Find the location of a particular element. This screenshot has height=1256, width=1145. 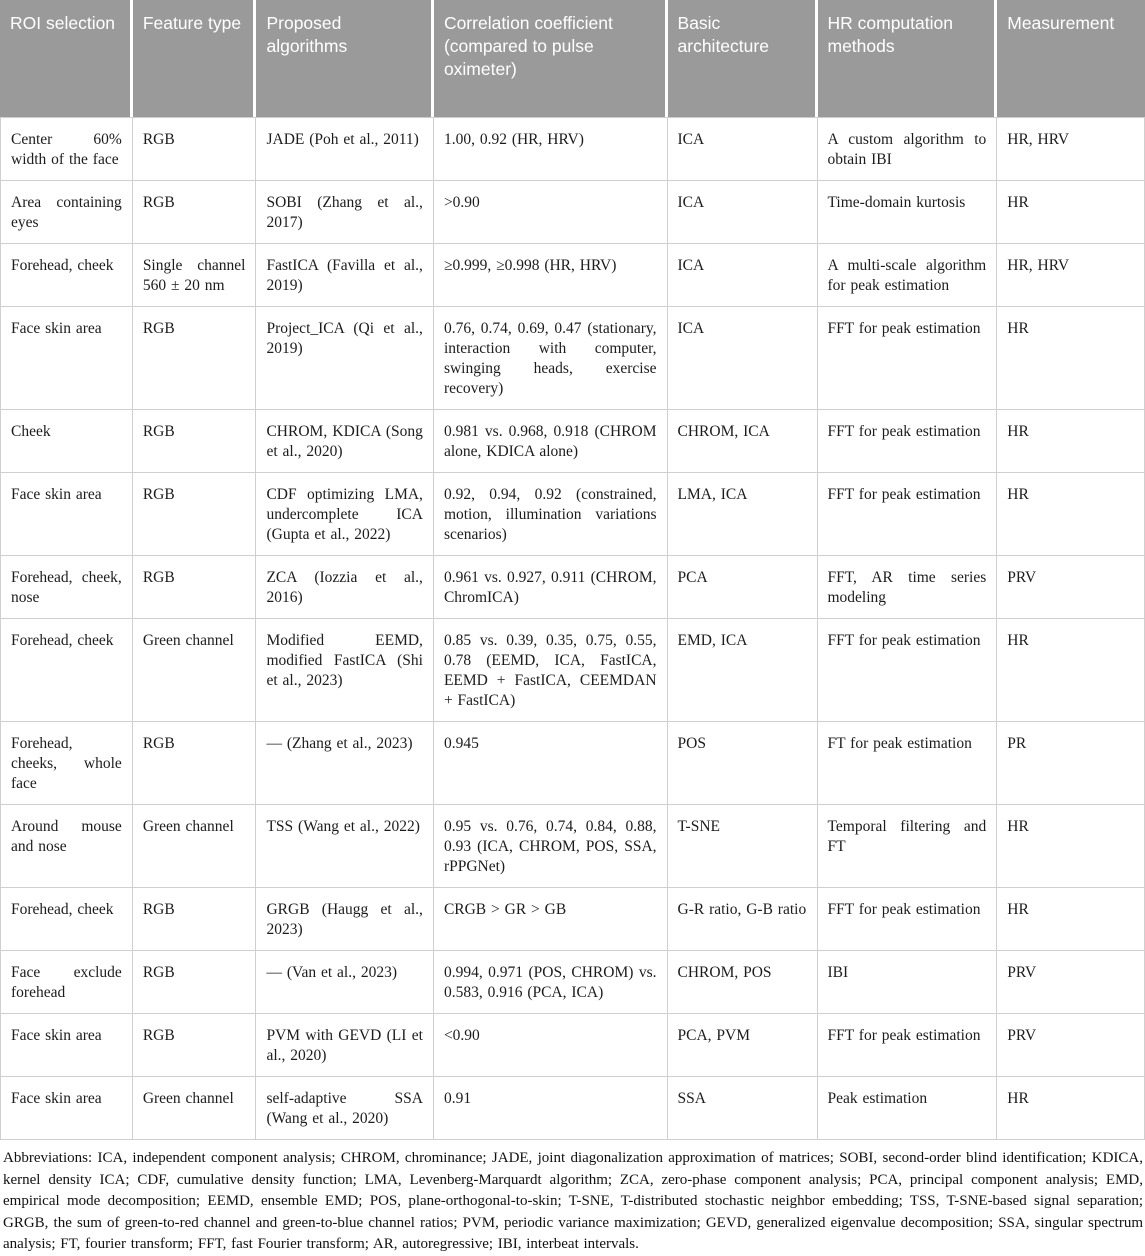

table-cell: FFT, AR time series modeling is located at coordinates (907, 587).